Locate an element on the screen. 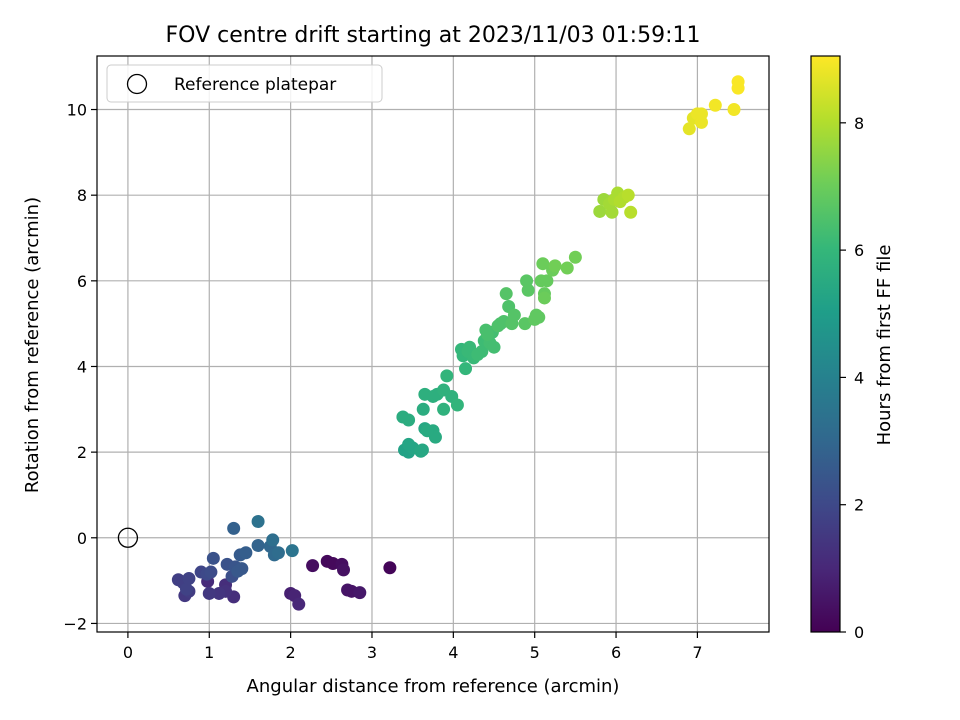 This screenshot has height=720, width=960. colorbar-tick-label: 6 is located at coordinates (859, 250).